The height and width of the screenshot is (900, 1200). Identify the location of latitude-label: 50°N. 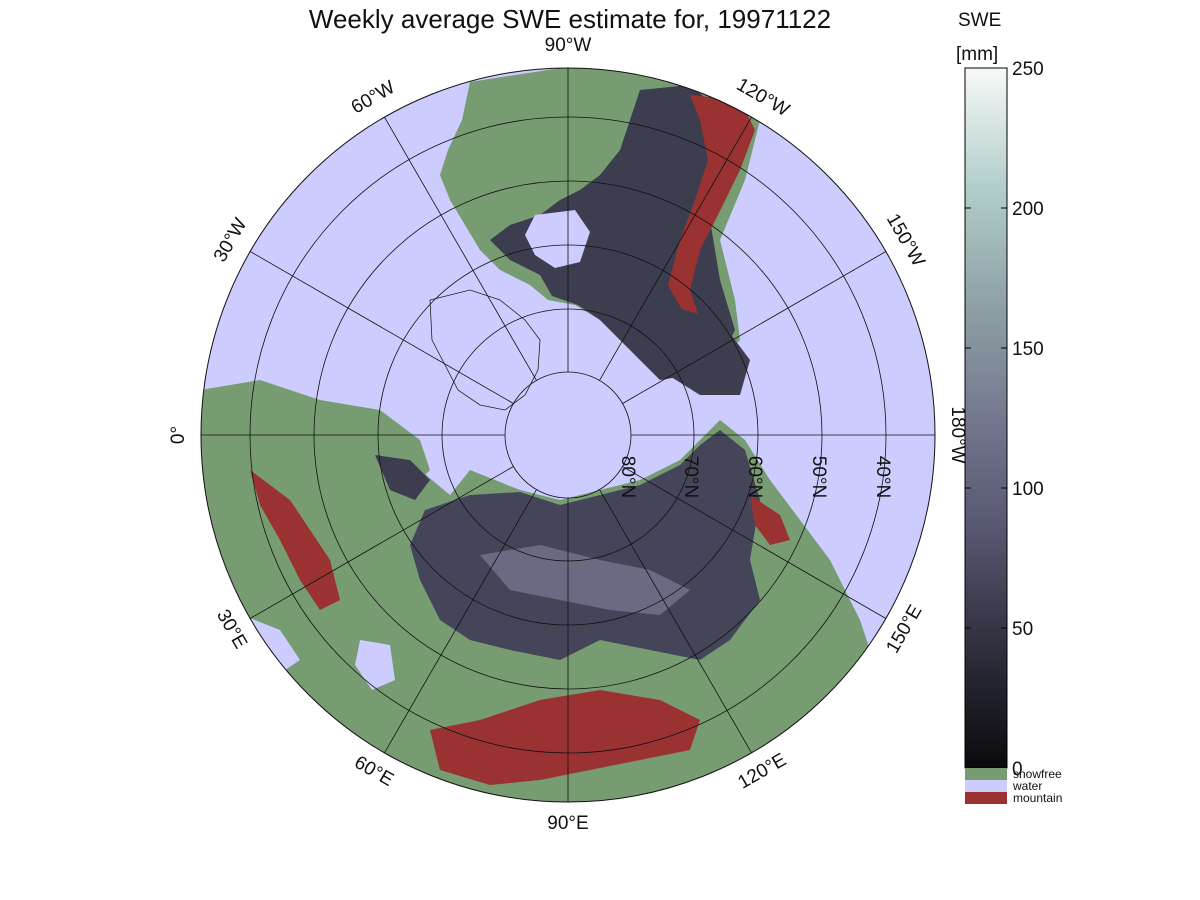
(818, 477).